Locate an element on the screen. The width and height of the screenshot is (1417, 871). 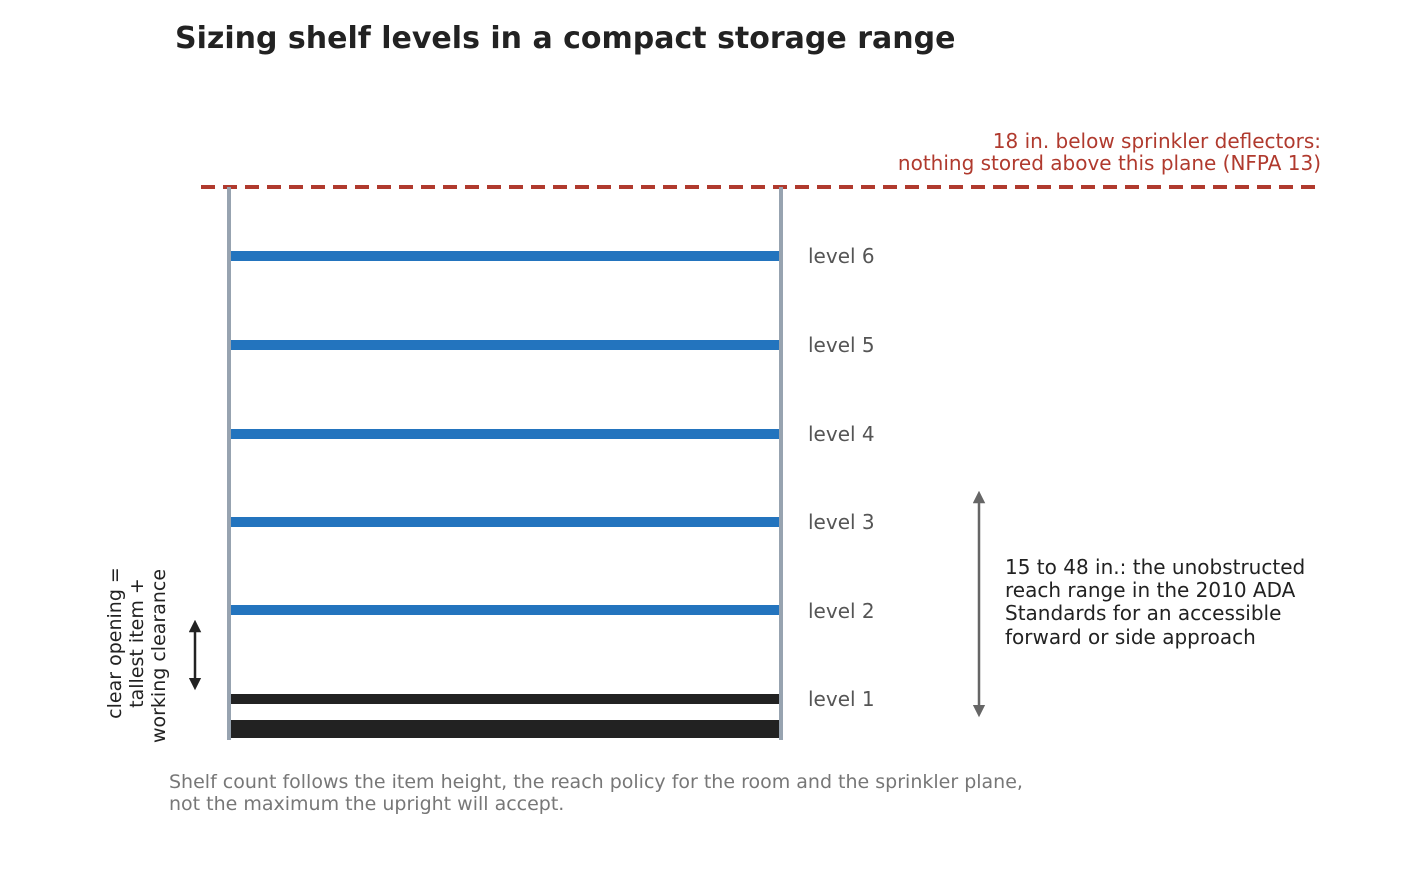
level-label-5: level 5 is located at coordinates (841, 345).